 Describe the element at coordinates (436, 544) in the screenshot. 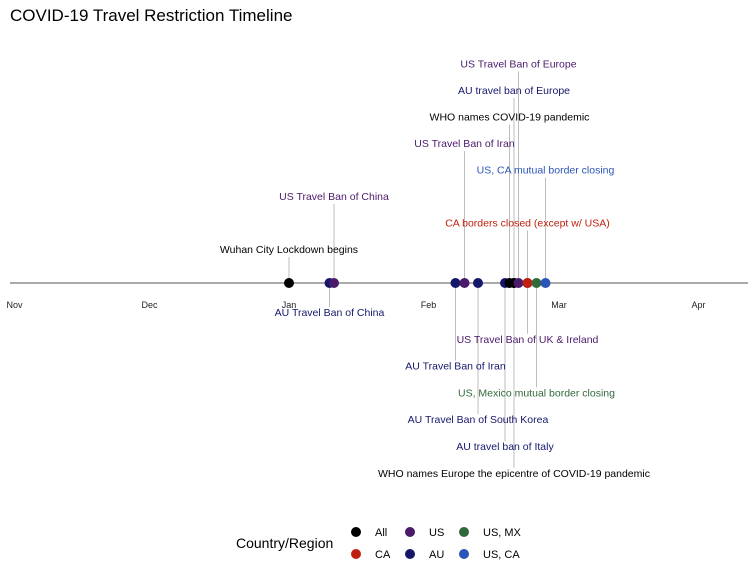

I see `legend-items: All CA US AU US, MX US, CA` at that location.